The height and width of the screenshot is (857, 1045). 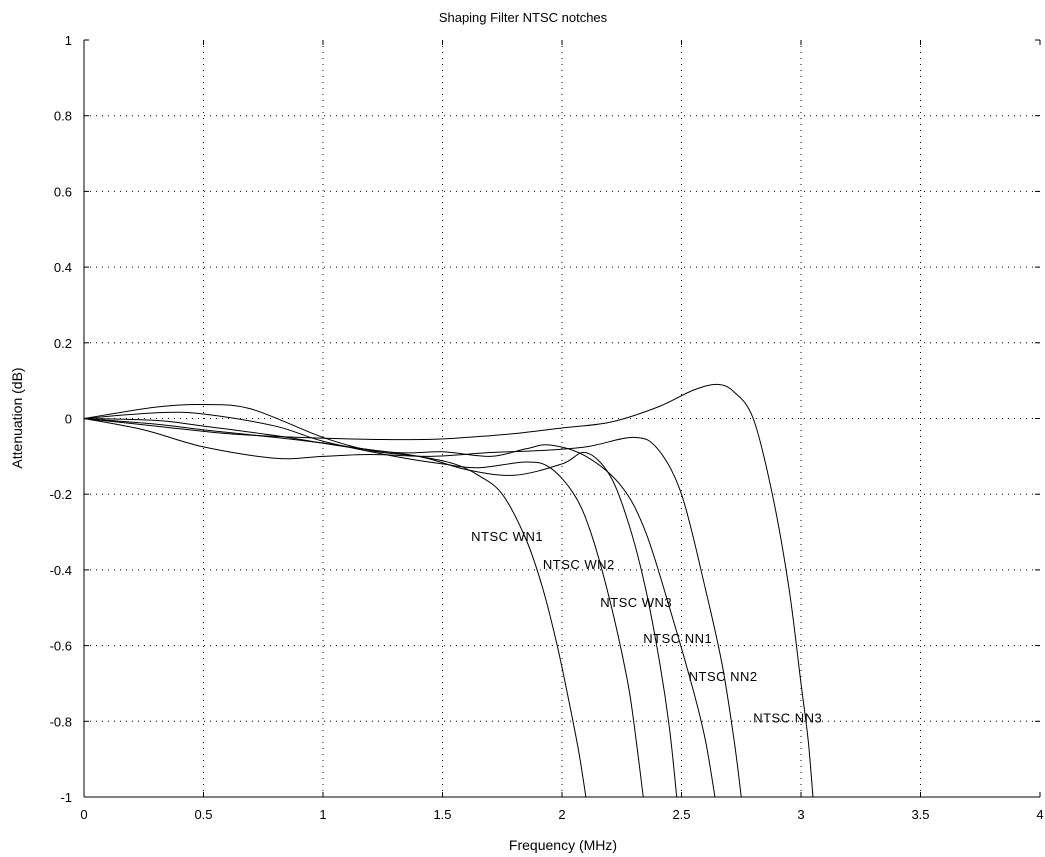 What do you see at coordinates (523, 17) in the screenshot?
I see `chart-title: Shaping Filter NTSC notches` at bounding box center [523, 17].